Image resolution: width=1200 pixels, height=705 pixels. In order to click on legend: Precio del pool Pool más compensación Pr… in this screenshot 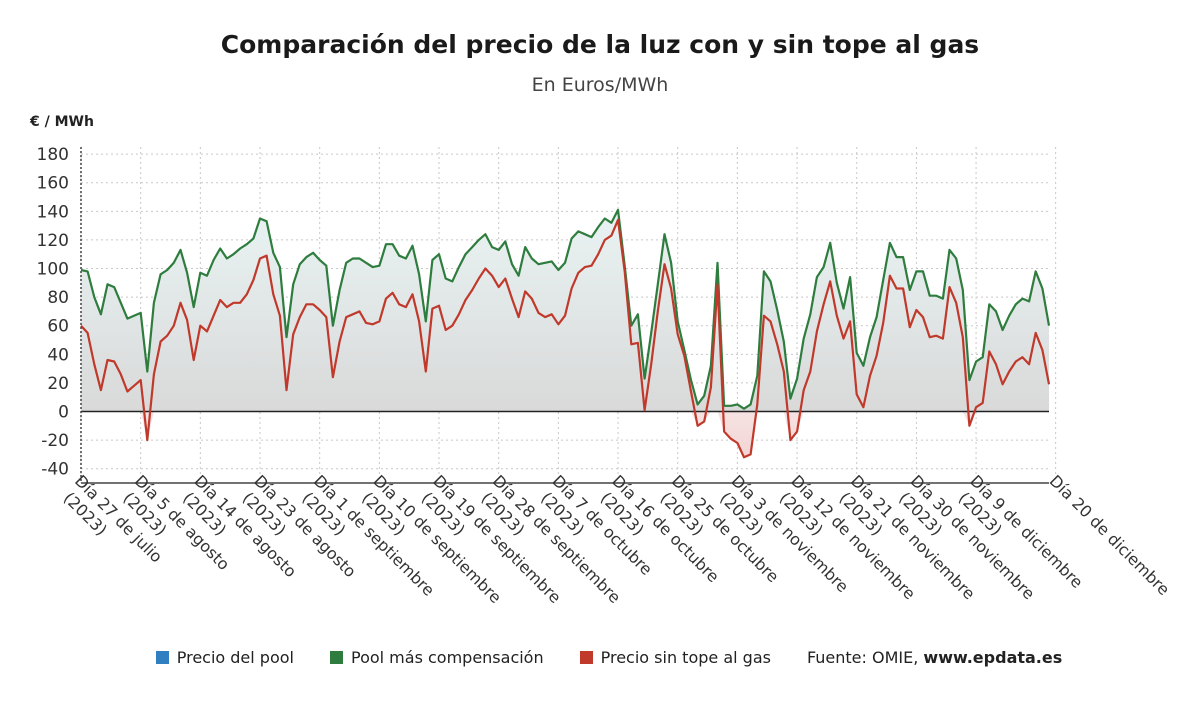, I will do `click(600, 657)`.